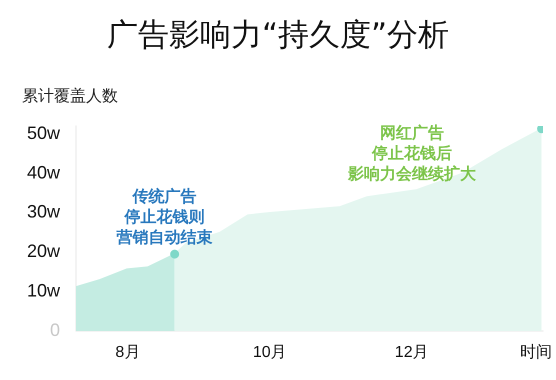  Describe the element at coordinates (536, 352) in the screenshot. I see `x-axis-title: 时间` at that location.